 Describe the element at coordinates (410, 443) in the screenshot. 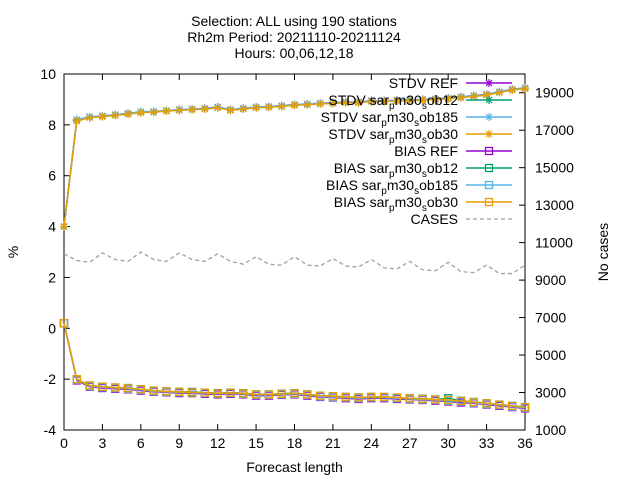

I see `x-tick-label: 27` at that location.